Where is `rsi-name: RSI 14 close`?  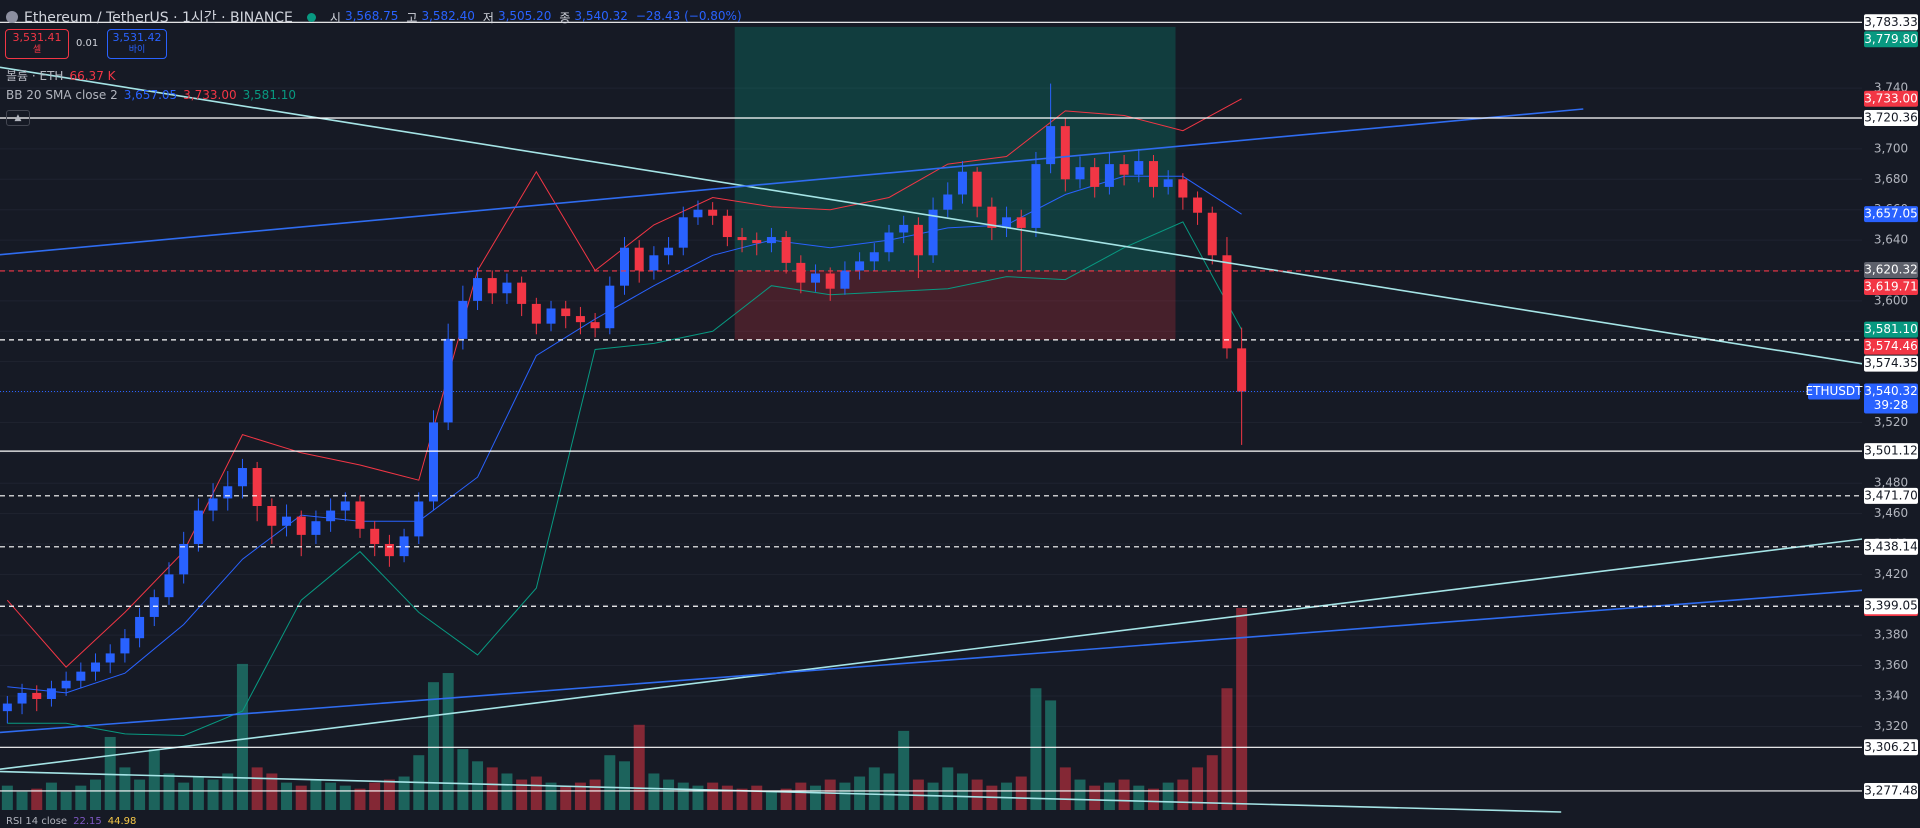 rsi-name: RSI 14 close is located at coordinates (37, 821).